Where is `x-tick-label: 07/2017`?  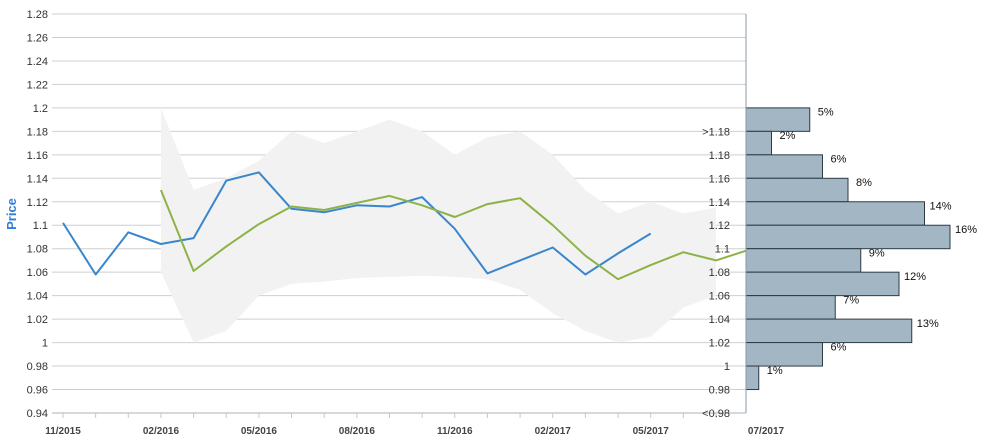
x-tick-label: 07/2017 is located at coordinates (766, 431).